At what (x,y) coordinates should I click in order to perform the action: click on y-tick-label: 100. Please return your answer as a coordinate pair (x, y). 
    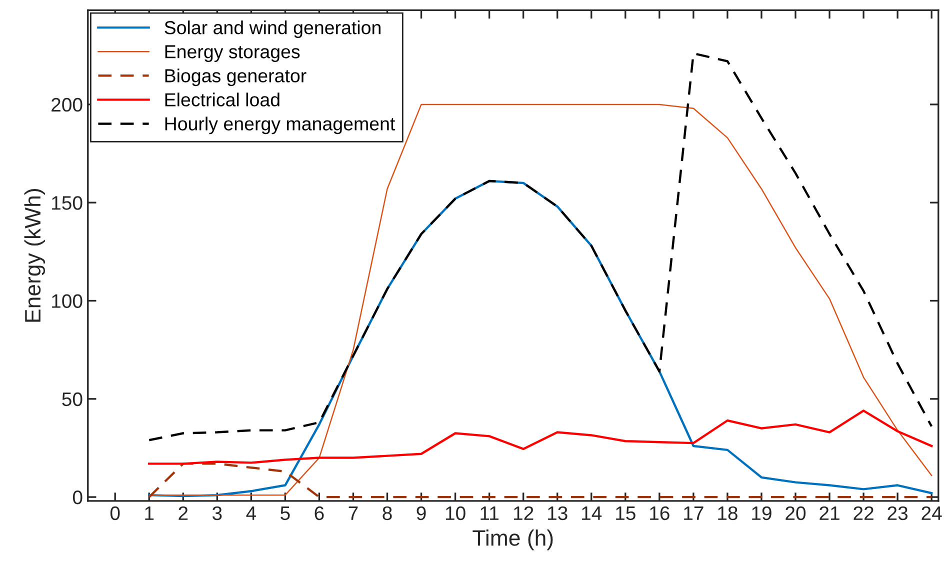
    Looking at the image, I should click on (67, 301).